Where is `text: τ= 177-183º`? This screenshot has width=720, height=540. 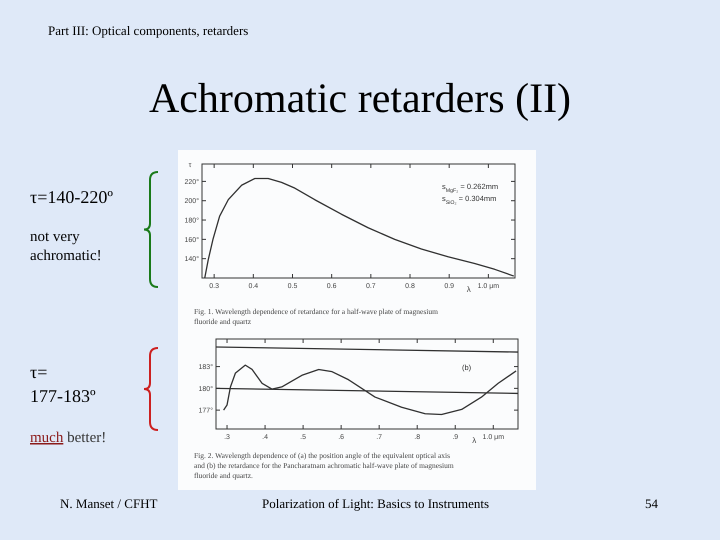
text: τ= 177-183º is located at coordinates (63, 384).